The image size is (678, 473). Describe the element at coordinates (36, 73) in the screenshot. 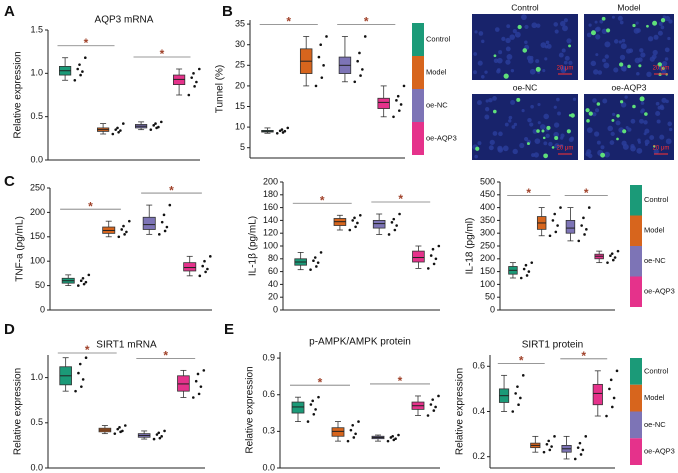

I see `y-tick-label: 1.0` at that location.